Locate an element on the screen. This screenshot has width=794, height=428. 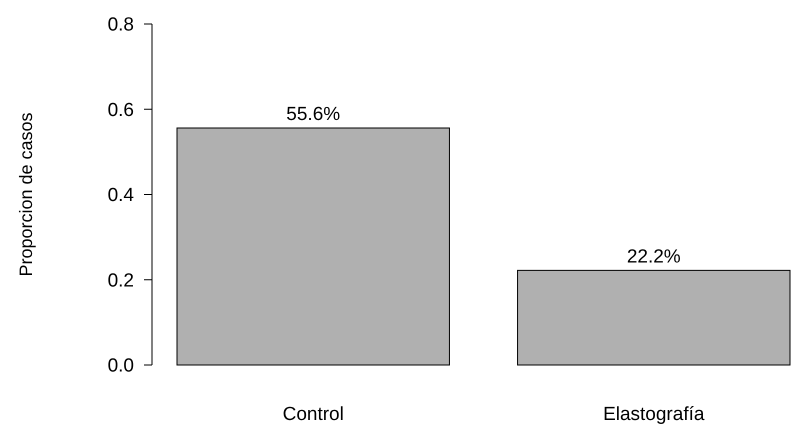
data-label: 55.6% is located at coordinates (313, 115).